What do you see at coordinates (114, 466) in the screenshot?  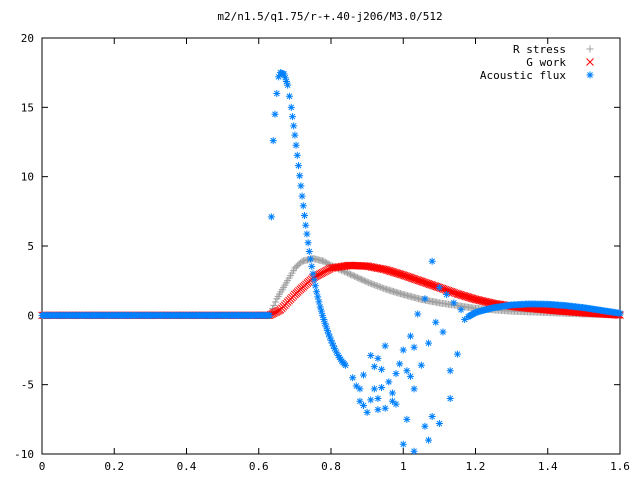 I see `x-tick-label: 0.2` at bounding box center [114, 466].